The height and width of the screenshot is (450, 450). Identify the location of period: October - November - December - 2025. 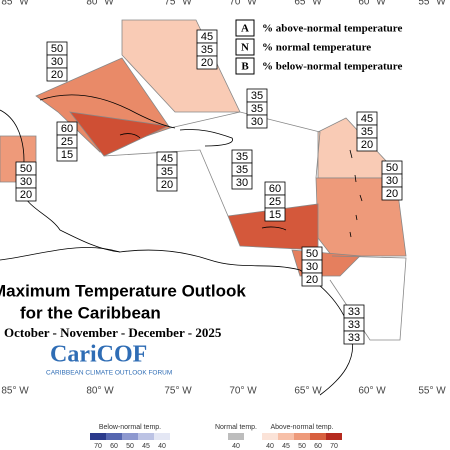
(113, 332).